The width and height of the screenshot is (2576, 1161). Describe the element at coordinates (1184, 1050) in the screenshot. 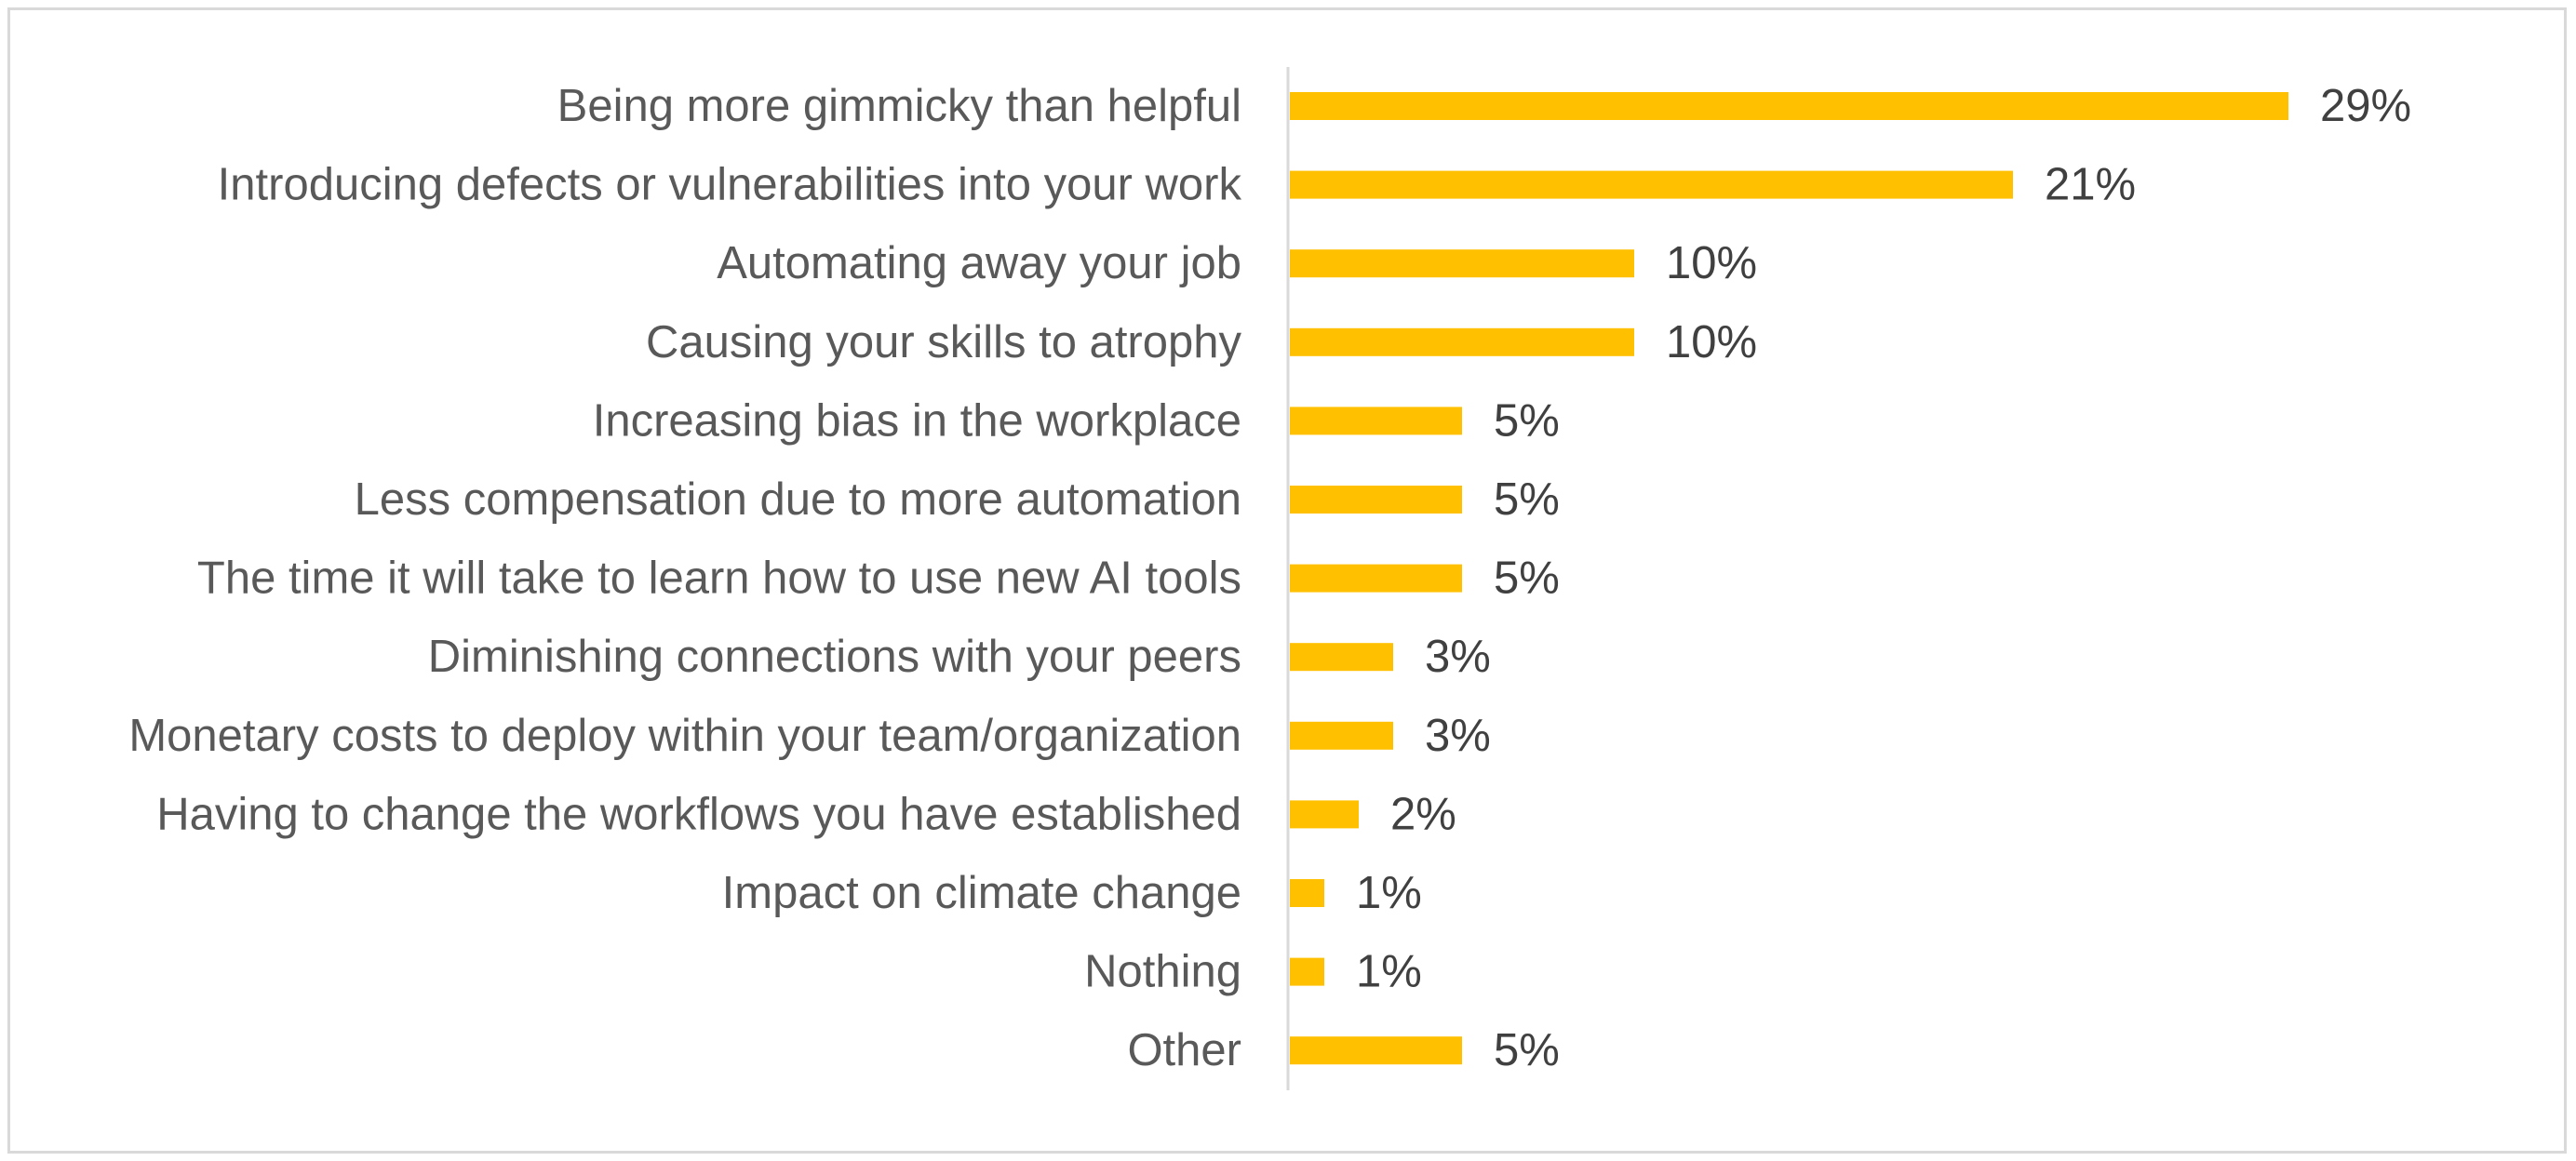

I see `category-label: Other` at that location.